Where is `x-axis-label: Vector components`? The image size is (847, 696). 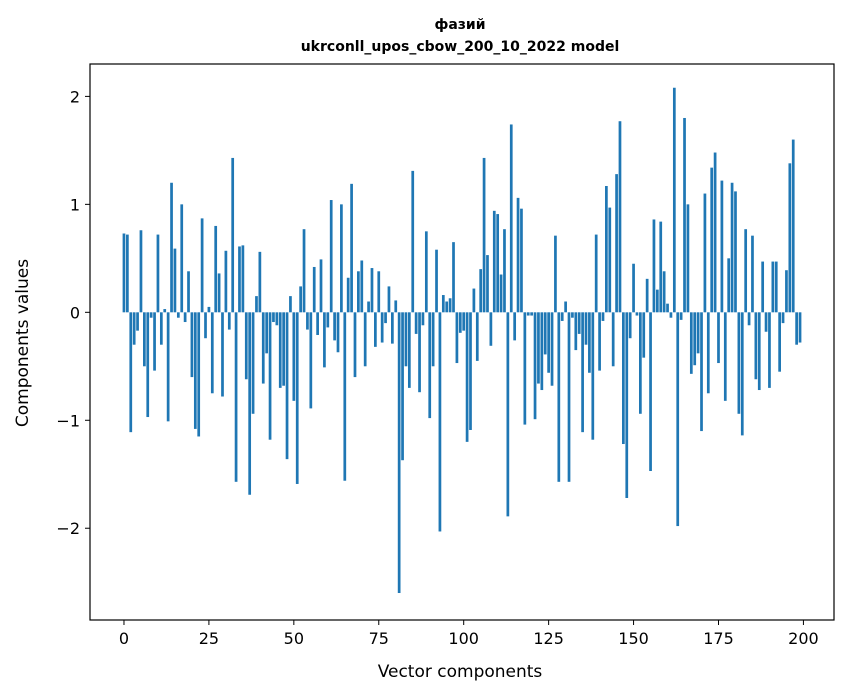 x-axis-label: Vector components is located at coordinates (460, 672).